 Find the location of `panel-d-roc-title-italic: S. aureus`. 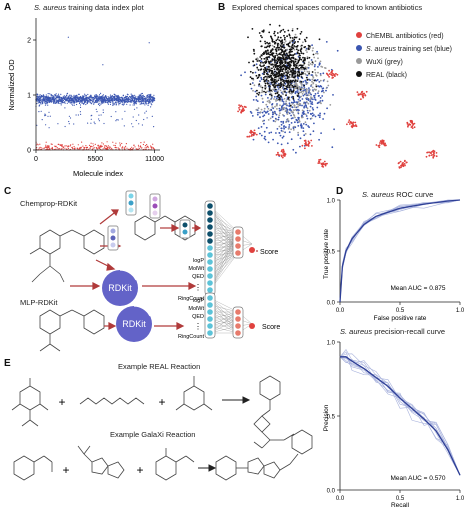

panel-d-roc-title-italic: S. aureus is located at coordinates (378, 194).